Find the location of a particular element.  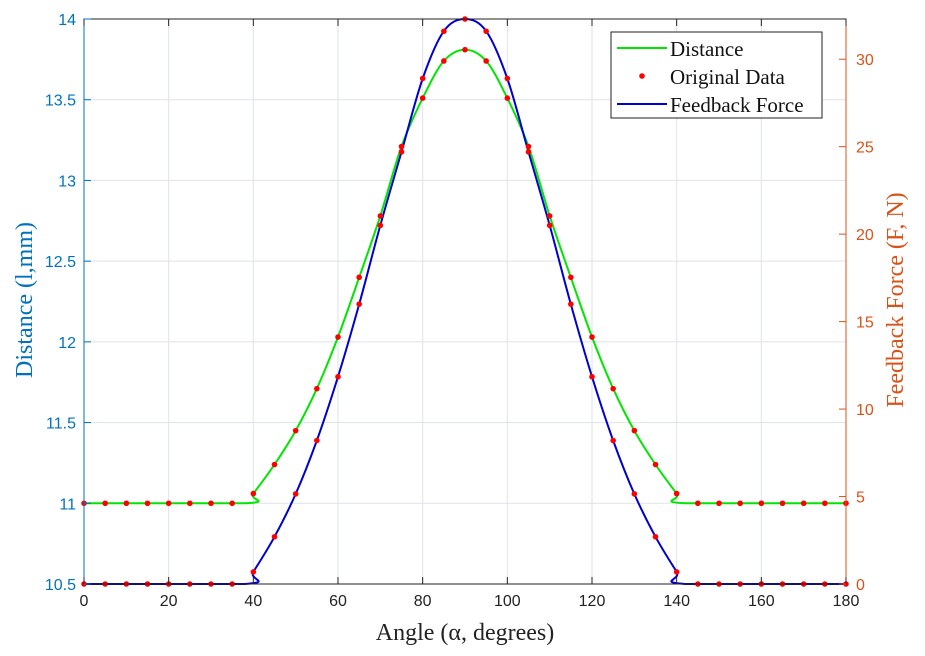

x-tick-label: 20 is located at coordinates (169, 601).